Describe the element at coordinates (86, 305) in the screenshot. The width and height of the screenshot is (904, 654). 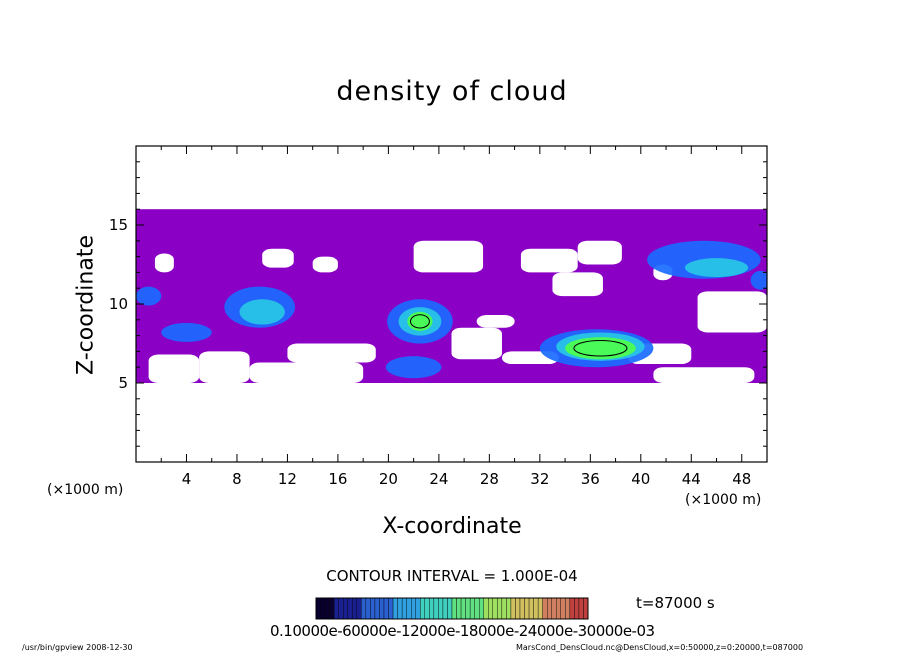
I see `y-axis-label: Z-coordinate` at that location.